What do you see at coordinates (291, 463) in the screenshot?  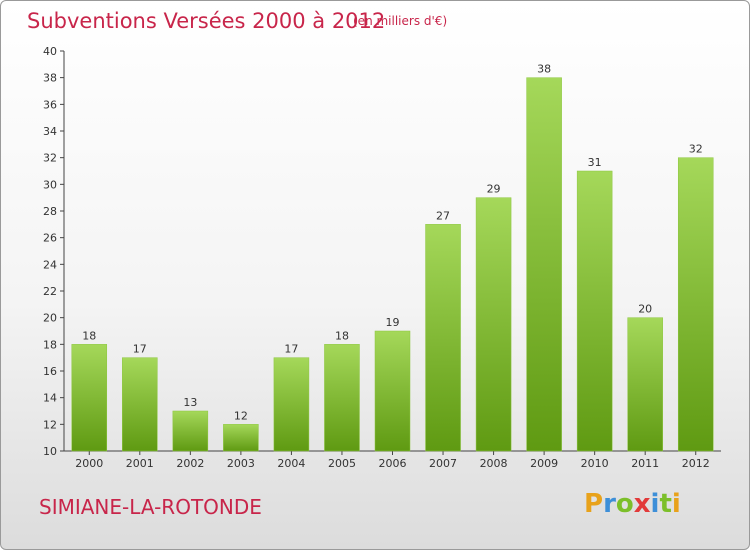 I see `x-tick-label: 2004` at bounding box center [291, 463].